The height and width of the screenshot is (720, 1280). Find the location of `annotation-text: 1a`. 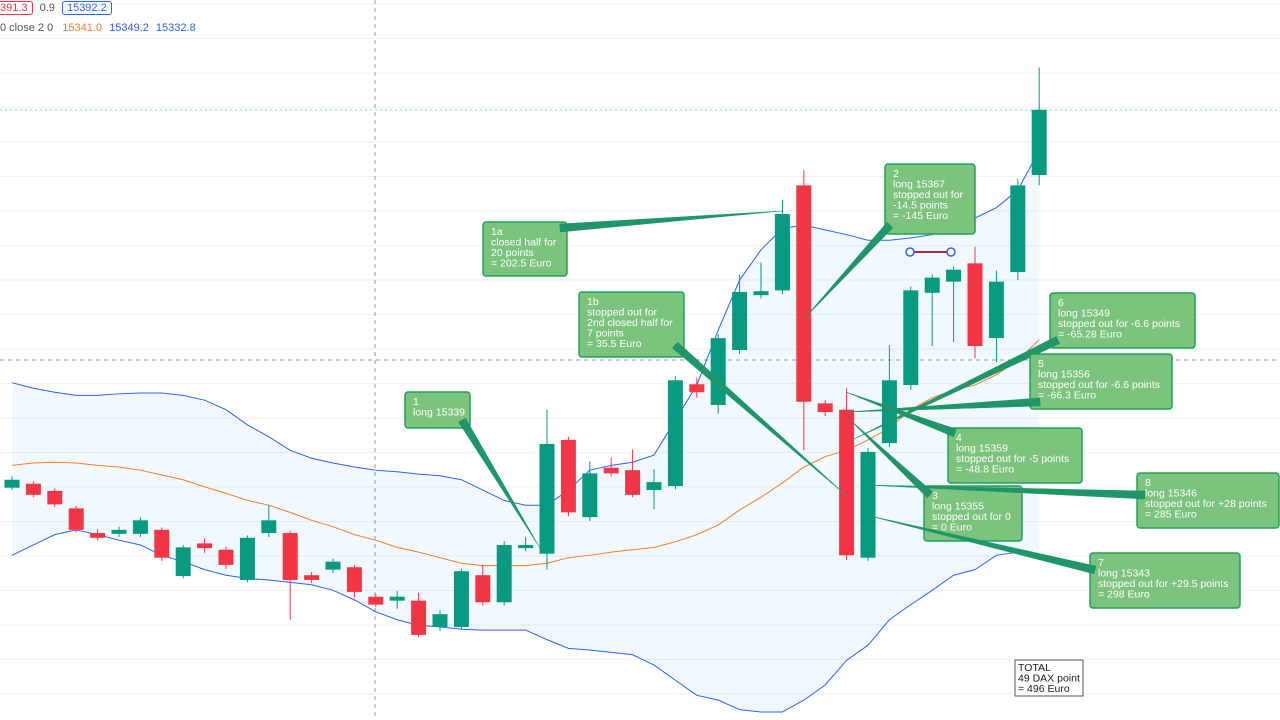

annotation-text: 1a is located at coordinates (497, 232).